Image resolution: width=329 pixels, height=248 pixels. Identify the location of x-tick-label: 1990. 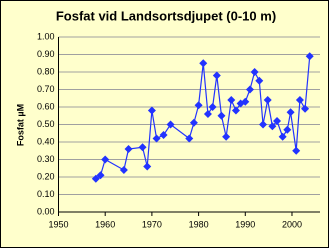
(245, 224).